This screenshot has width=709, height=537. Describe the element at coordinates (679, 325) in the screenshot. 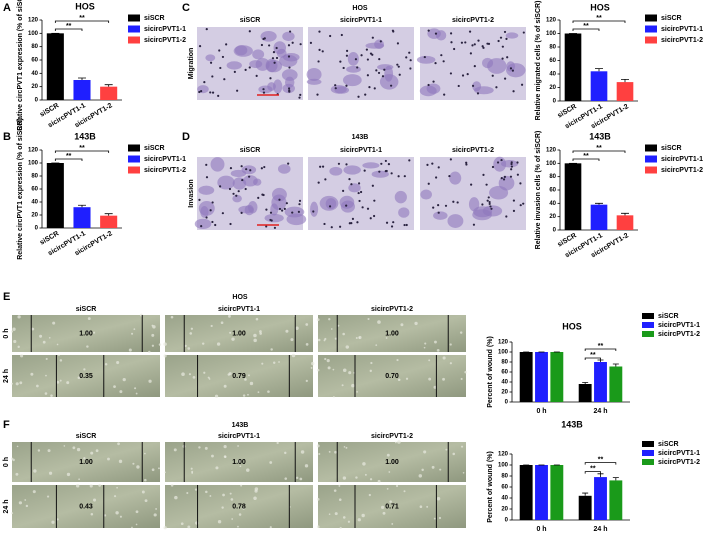

I see `legend-label: sicircPVT1-1` at that location.